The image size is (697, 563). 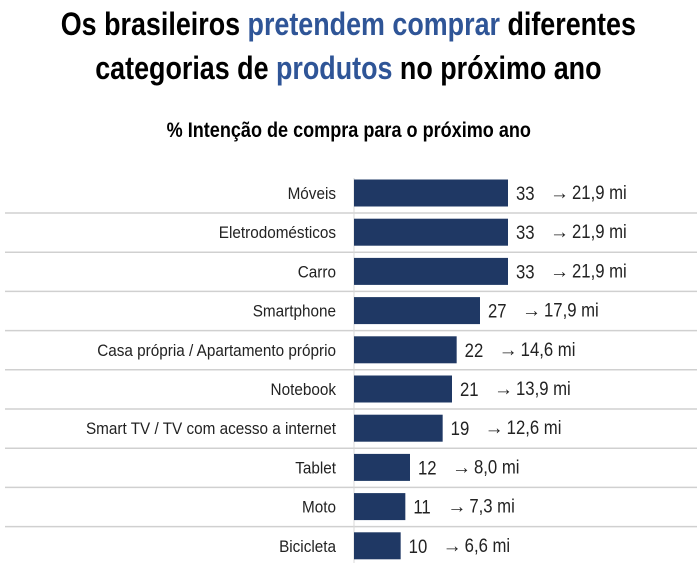 I want to click on category-label: Tablet, so click(x=315, y=468).